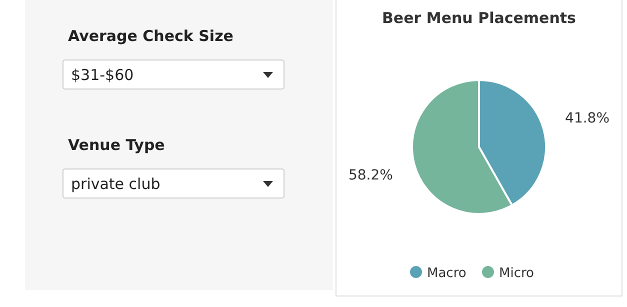  Describe the element at coordinates (173, 183) in the screenshot. I see `dropdown-field: private club` at that location.